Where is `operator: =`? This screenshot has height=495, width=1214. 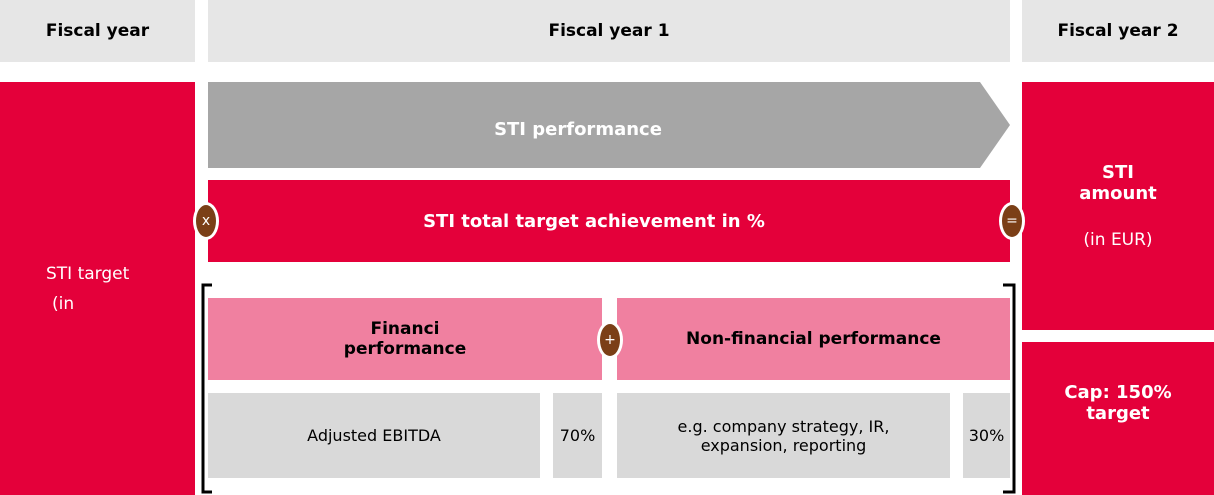
operator: = is located at coordinates (1012, 221).